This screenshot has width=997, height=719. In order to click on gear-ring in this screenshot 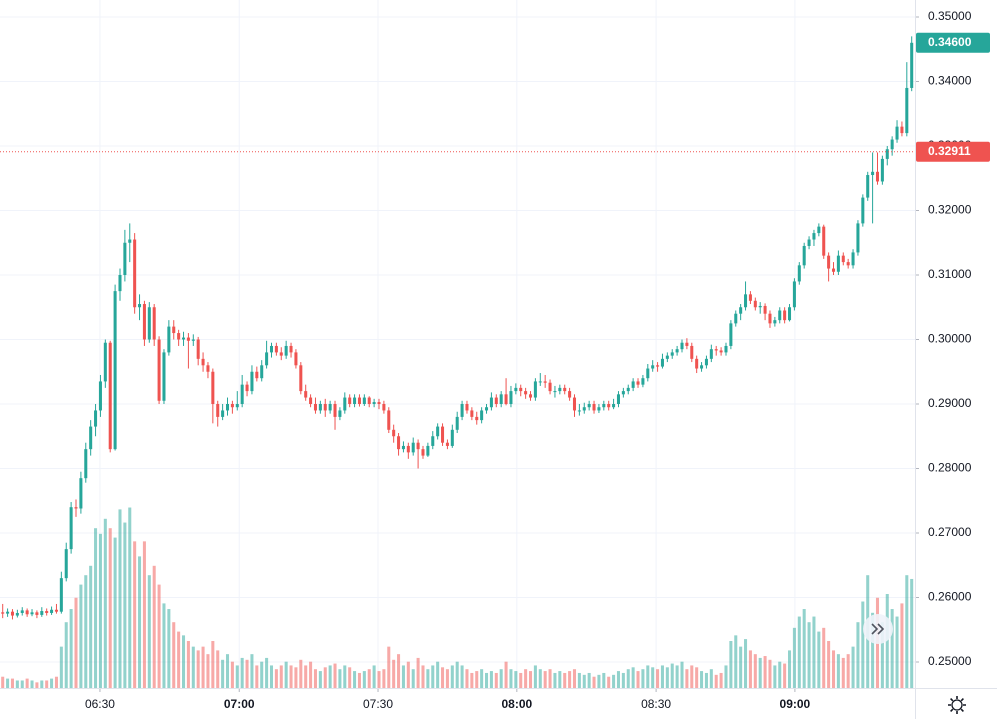, I will do `click(957, 705)`.